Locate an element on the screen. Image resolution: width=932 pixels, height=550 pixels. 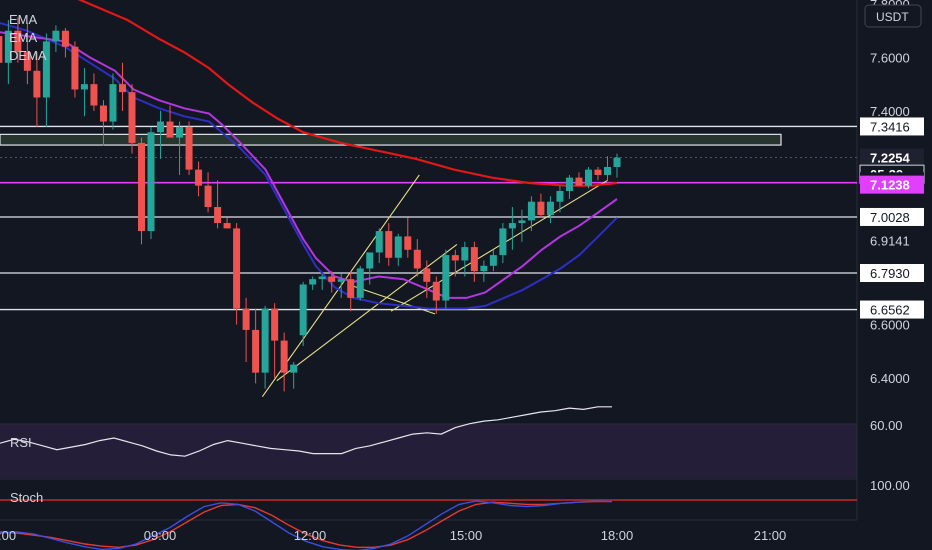
rsi-line is located at coordinates (306, 431).